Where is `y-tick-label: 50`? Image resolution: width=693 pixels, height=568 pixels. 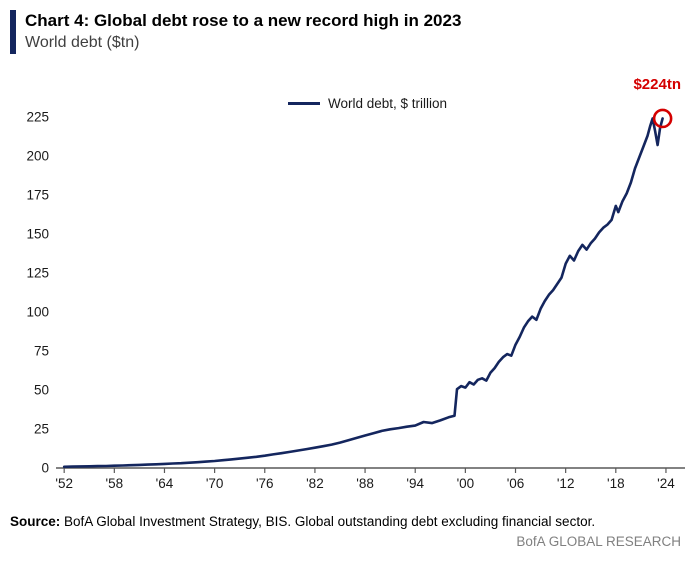 y-tick-label: 50 is located at coordinates (41, 389).